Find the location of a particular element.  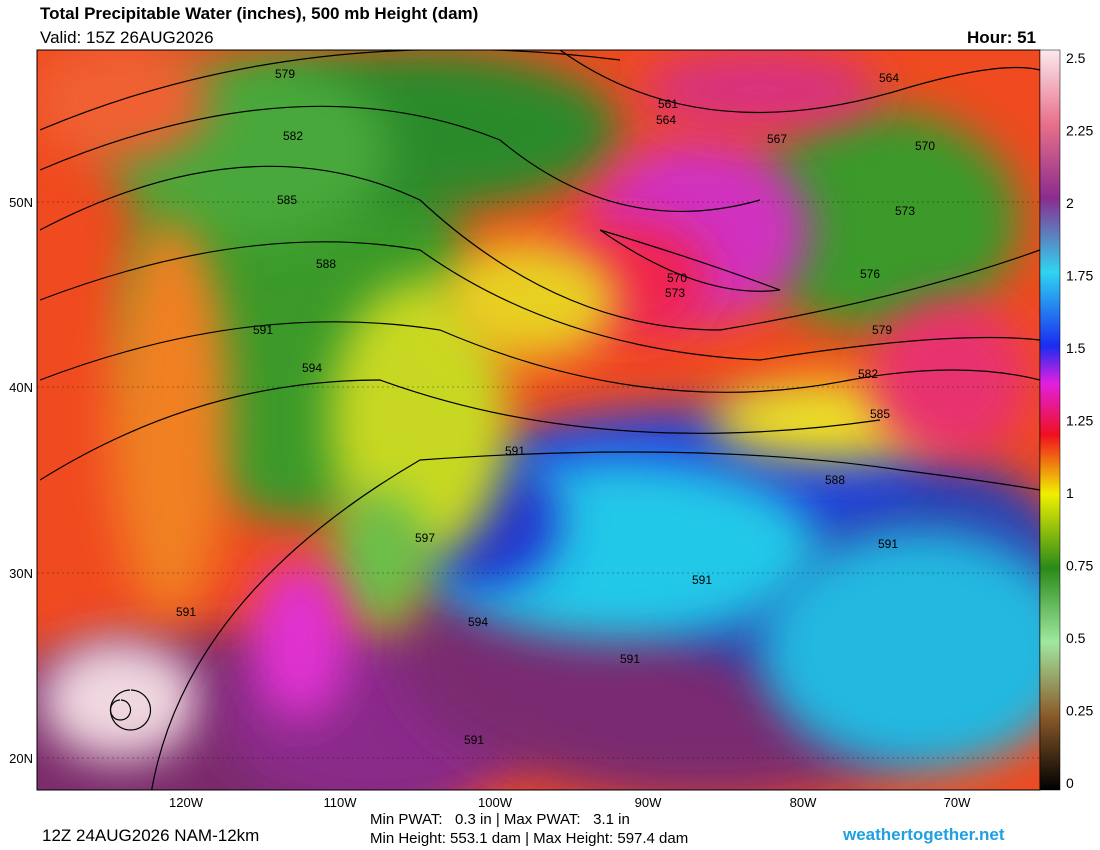

colorbar-label: 1.5 is located at coordinates (1076, 348).